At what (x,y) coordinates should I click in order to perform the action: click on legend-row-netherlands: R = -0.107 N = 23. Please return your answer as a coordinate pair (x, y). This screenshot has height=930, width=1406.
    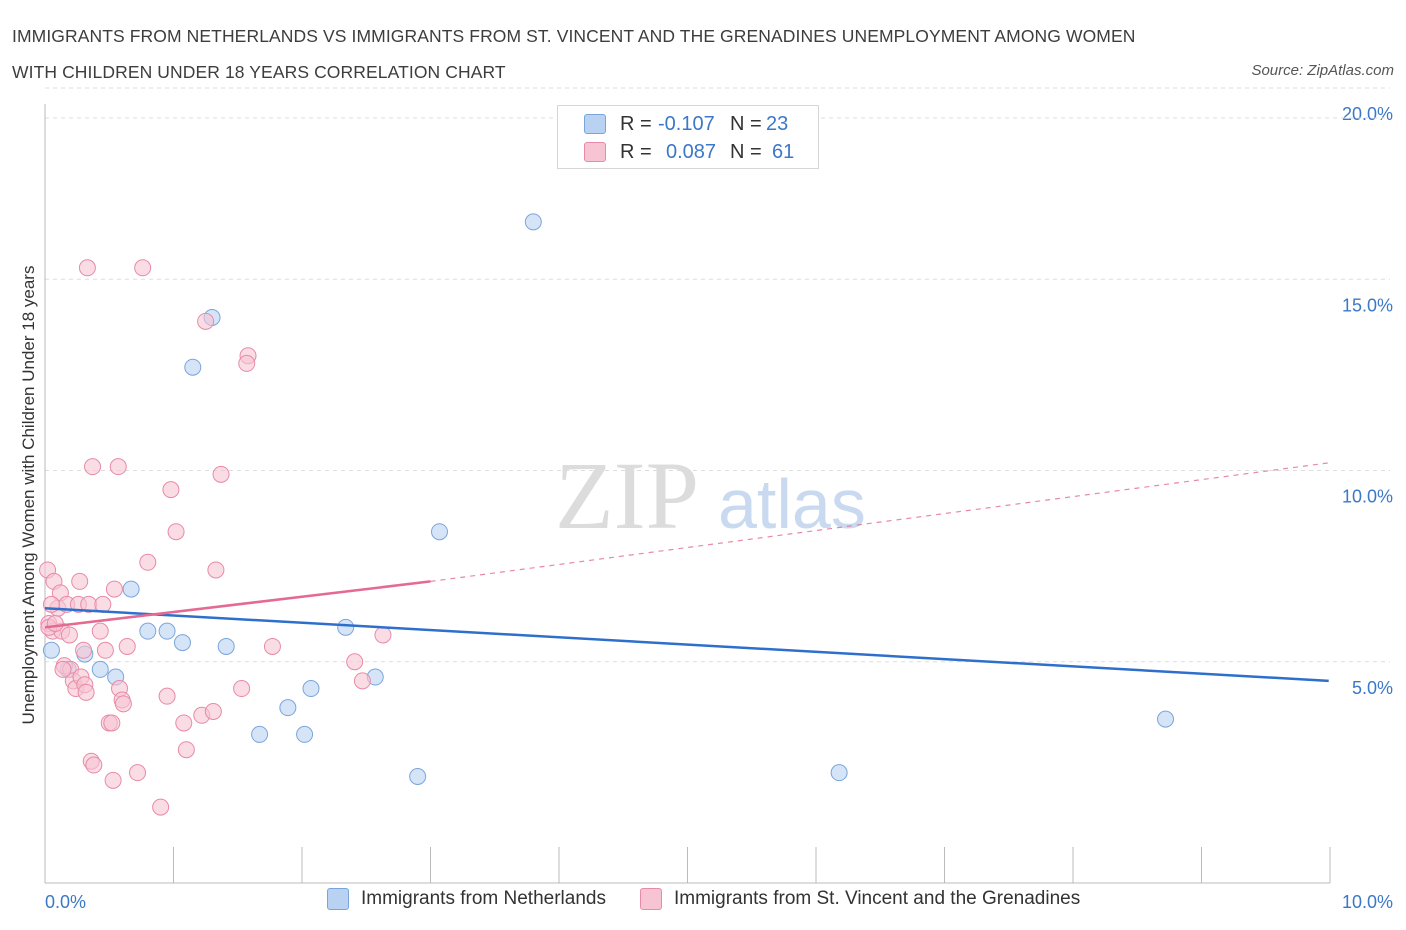
    Looking at the image, I should click on (686, 124).